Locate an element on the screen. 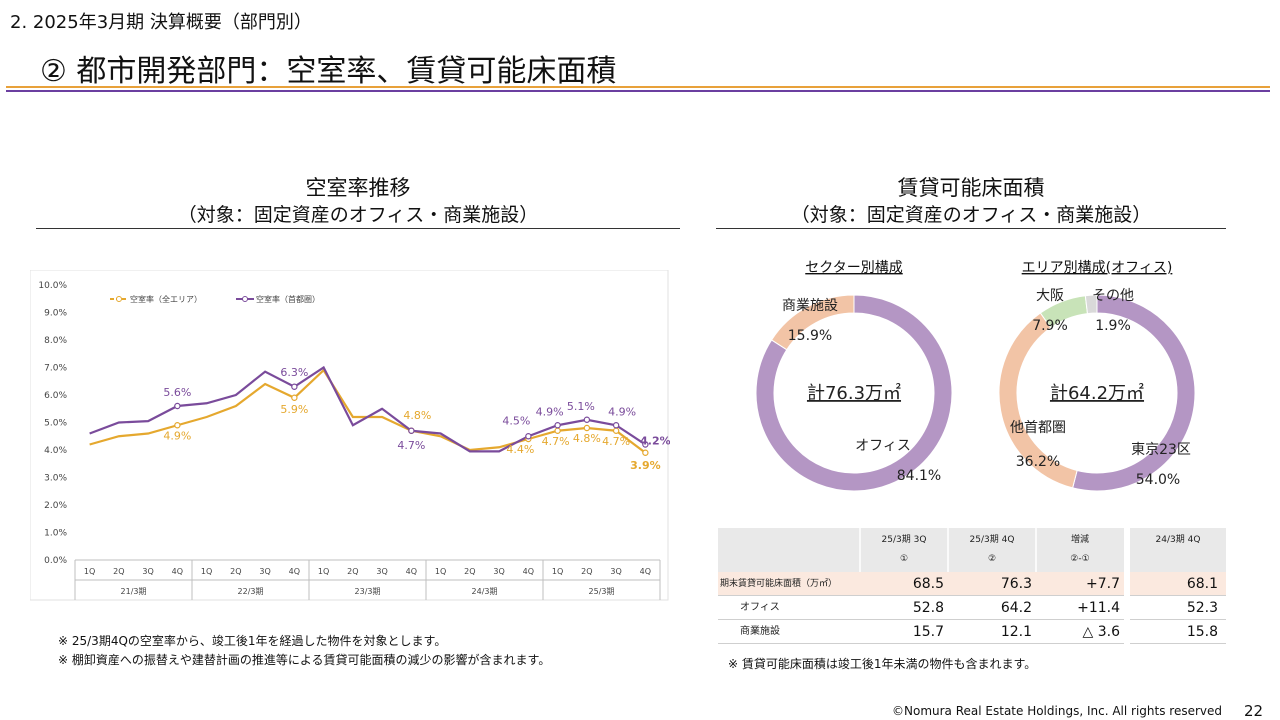  x-group-label: 21/3期 is located at coordinates (134, 591).